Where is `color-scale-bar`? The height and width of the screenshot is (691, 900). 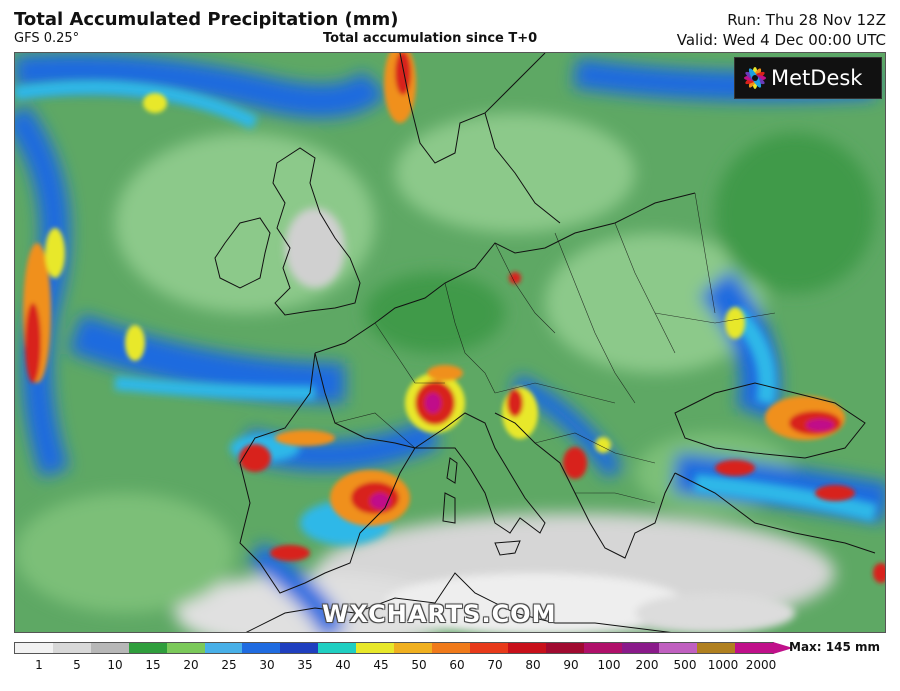
color-scale-bar is located at coordinates (394, 648).